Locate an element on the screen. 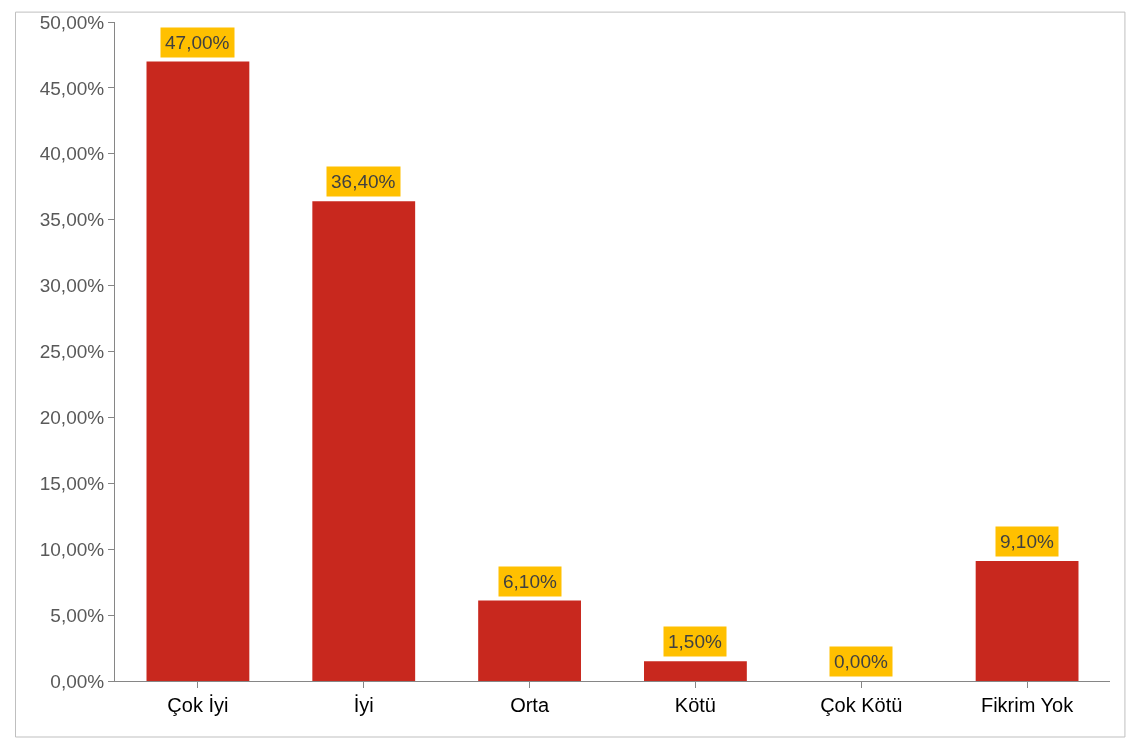 This screenshot has height=746, width=1130. y-tick-label: 35,00% is located at coordinates (72, 220).